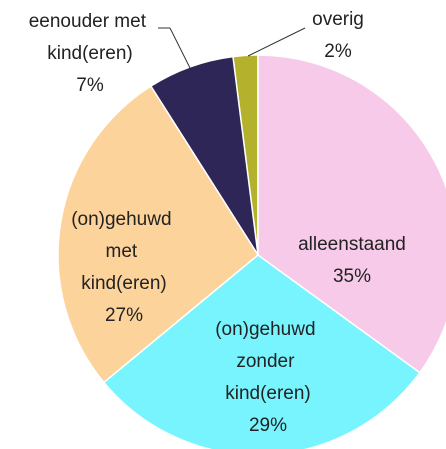  What do you see at coordinates (90, 37) in the screenshot?
I see `slice-label: eenouder met kind(eren)` at bounding box center [90, 37].